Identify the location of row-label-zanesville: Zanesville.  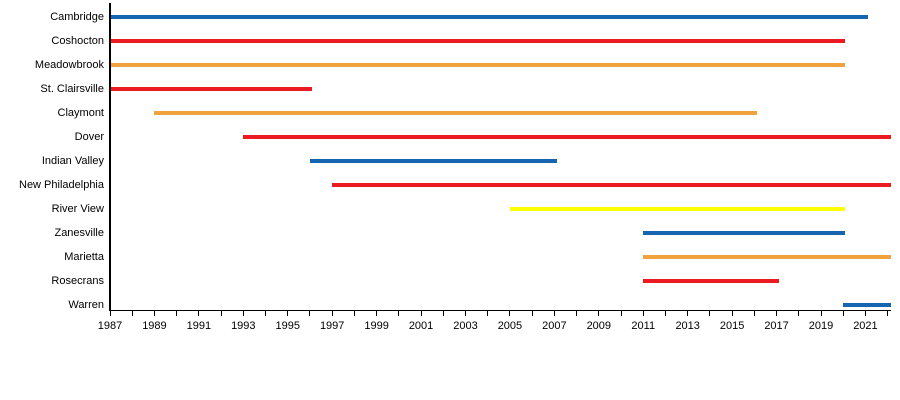
(79, 233).